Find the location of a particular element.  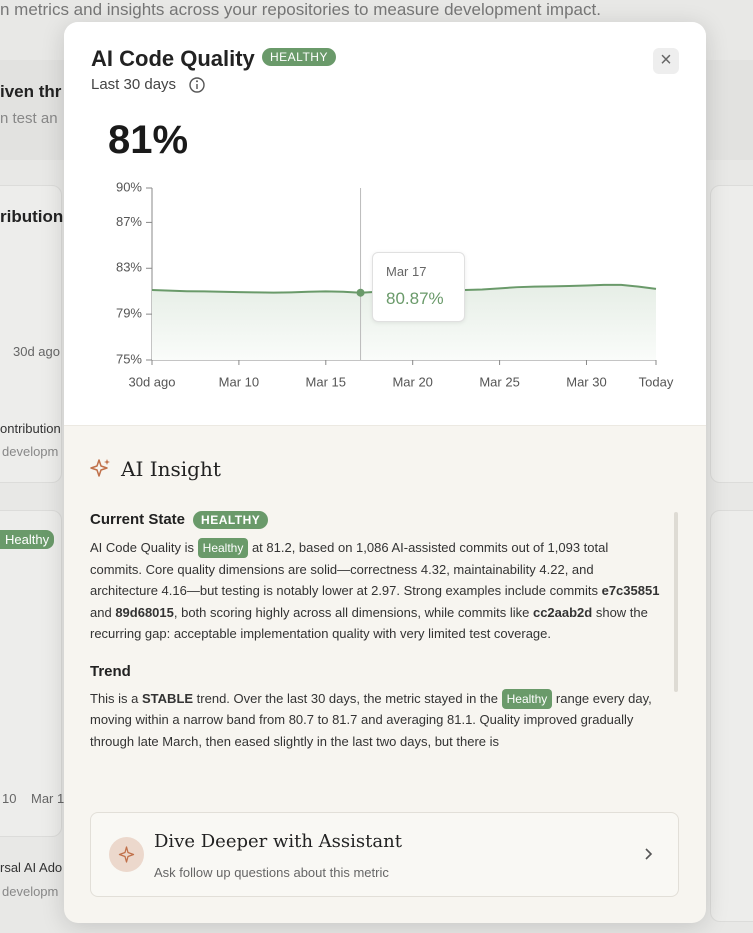

hover-point is located at coordinates (360, 292).